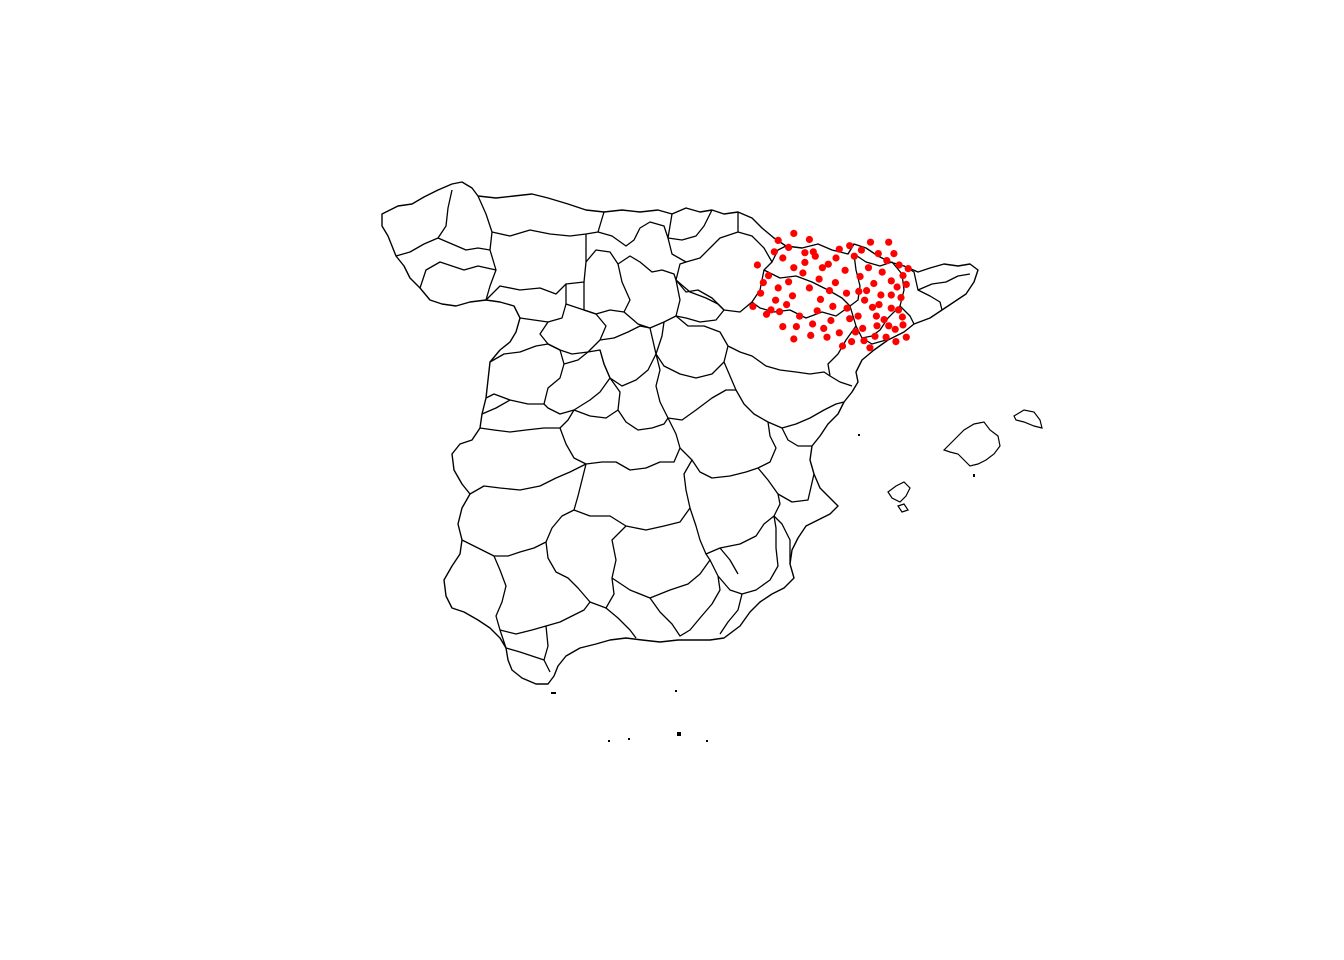 The width and height of the screenshot is (1344, 960). What do you see at coordinates (458, 275) in the screenshot?
I see `boundary-pontevedra` at bounding box center [458, 275].